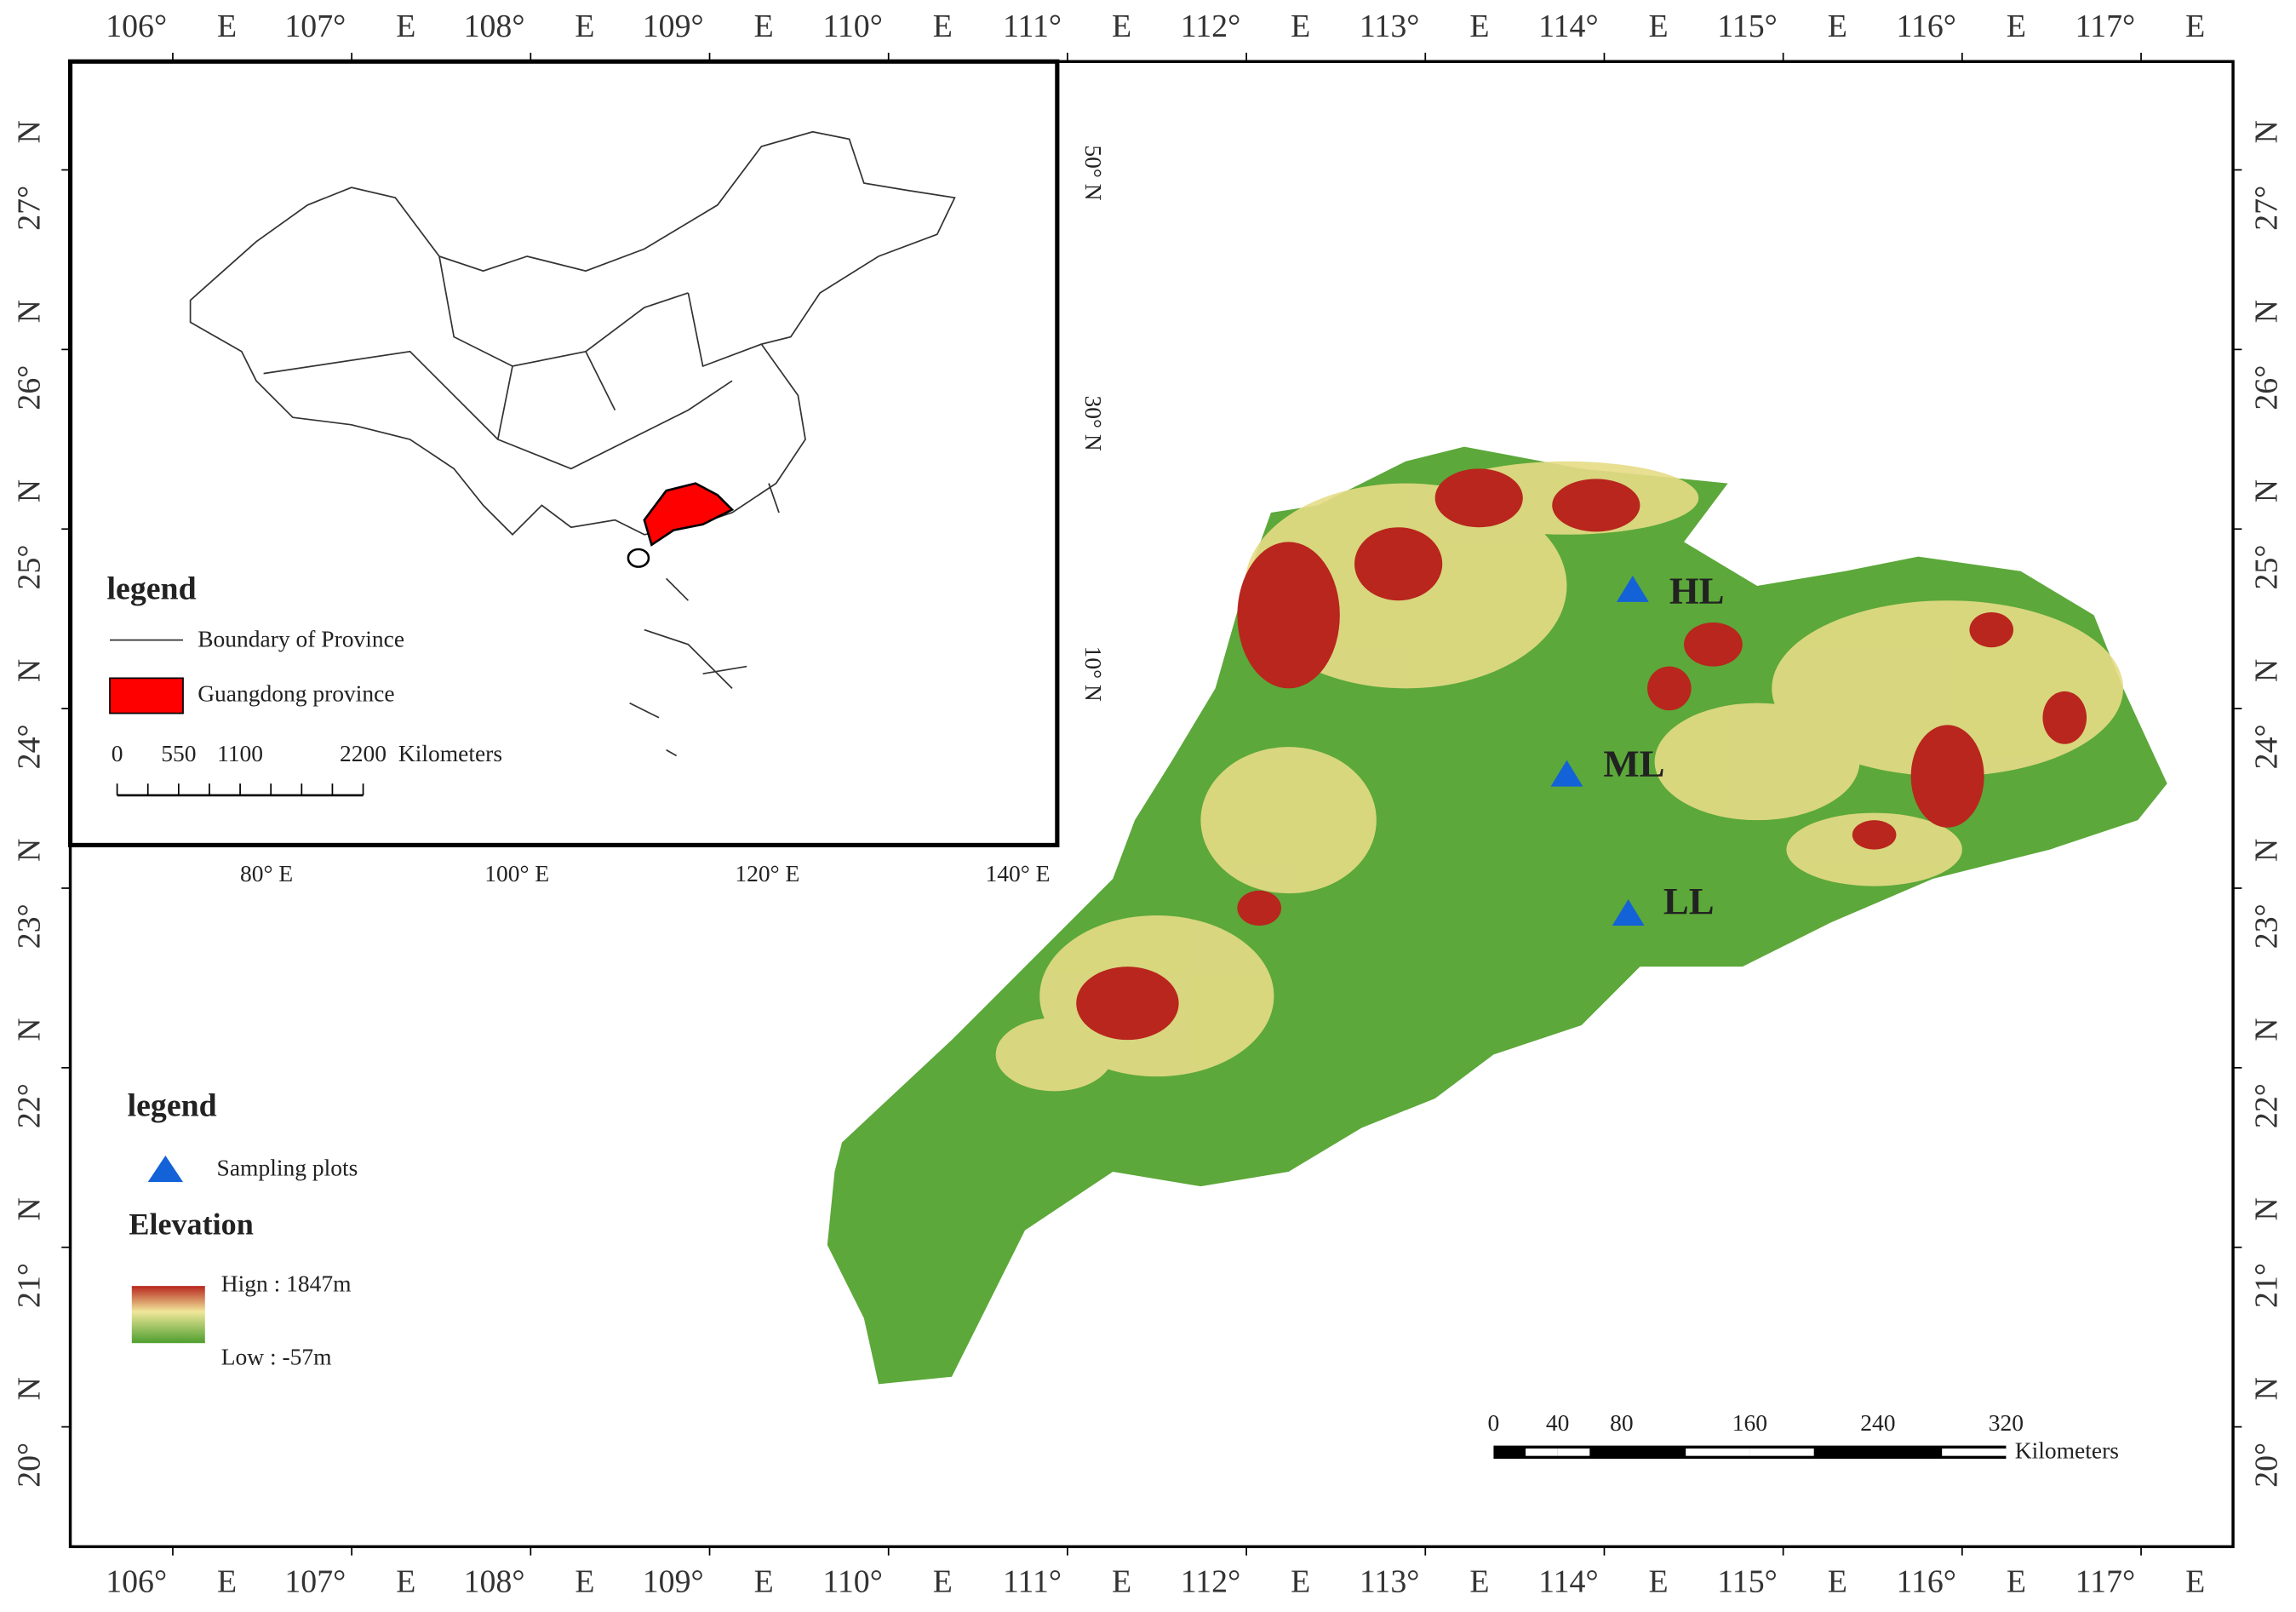 The height and width of the screenshot is (1612, 2296). Describe the element at coordinates (266, 873) in the screenshot. I see `inset-lon-label: 80° E` at that location.